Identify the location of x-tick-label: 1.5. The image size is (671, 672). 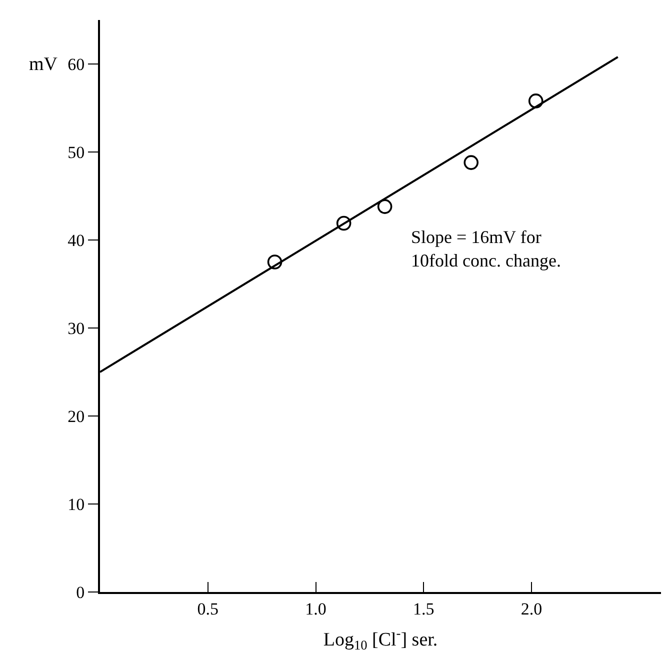
(423, 608).